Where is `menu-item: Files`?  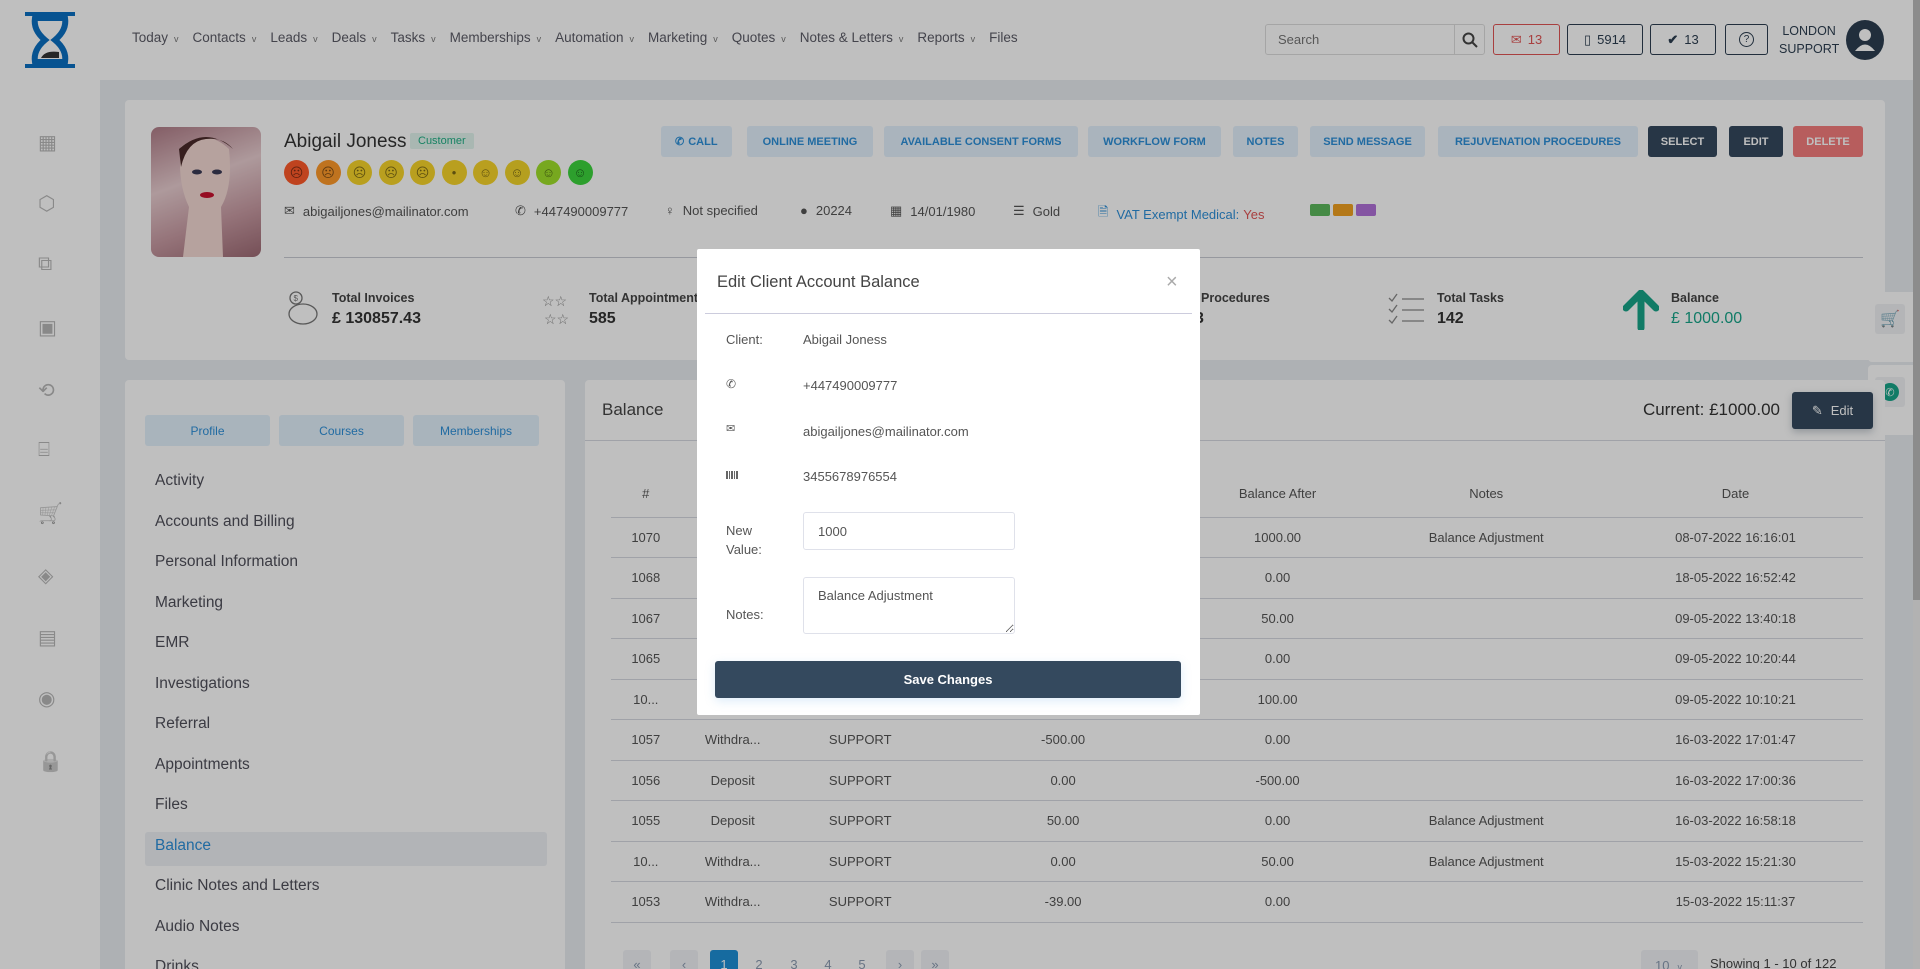
menu-item: Files is located at coordinates (171, 804).